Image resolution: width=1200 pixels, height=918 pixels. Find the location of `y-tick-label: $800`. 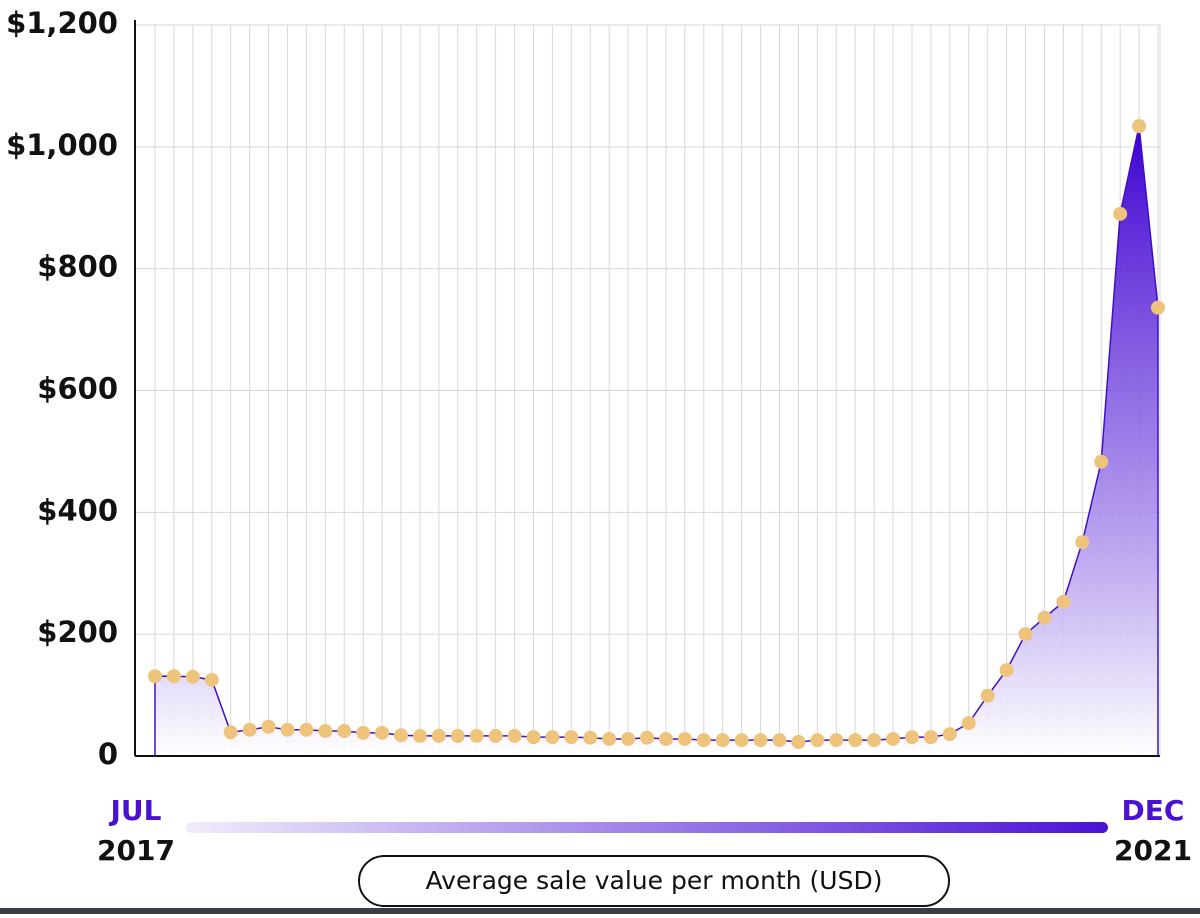

y-tick-label: $800 is located at coordinates (77, 267).